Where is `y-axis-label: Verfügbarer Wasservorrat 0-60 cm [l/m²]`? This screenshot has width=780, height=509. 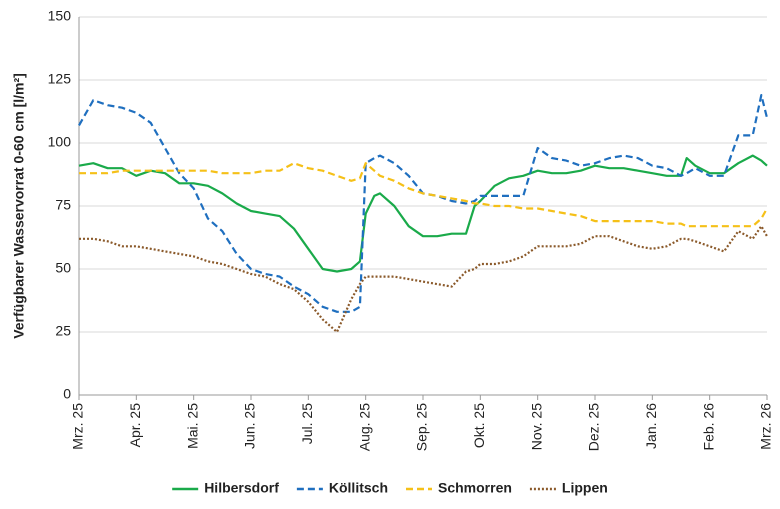
y-axis-label: Verfügbarer Wasservorrat 0-60 cm [l/m²] is located at coordinates (19, 206).